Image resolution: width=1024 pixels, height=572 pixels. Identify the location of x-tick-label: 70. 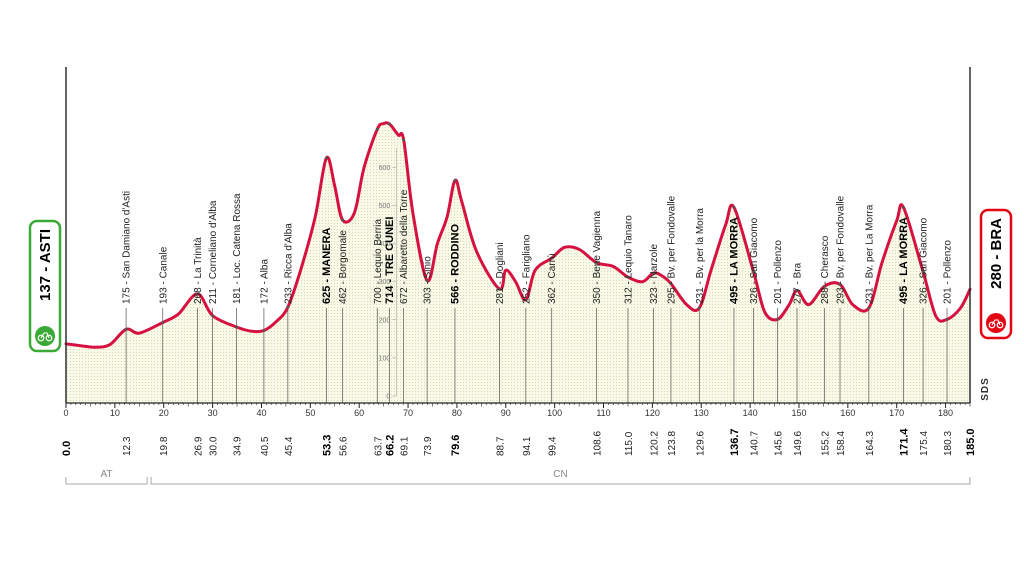
(408, 413).